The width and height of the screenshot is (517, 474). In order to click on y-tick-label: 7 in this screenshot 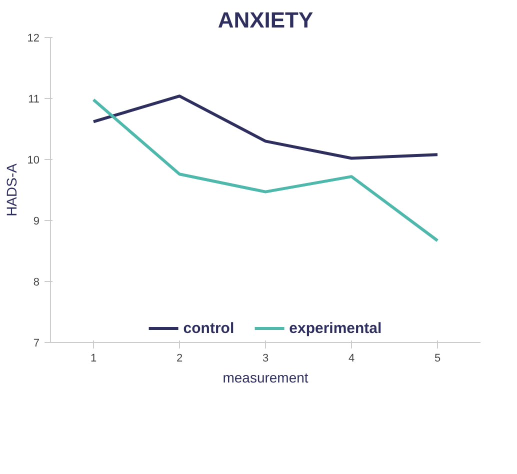, I will do `click(36, 344)`.